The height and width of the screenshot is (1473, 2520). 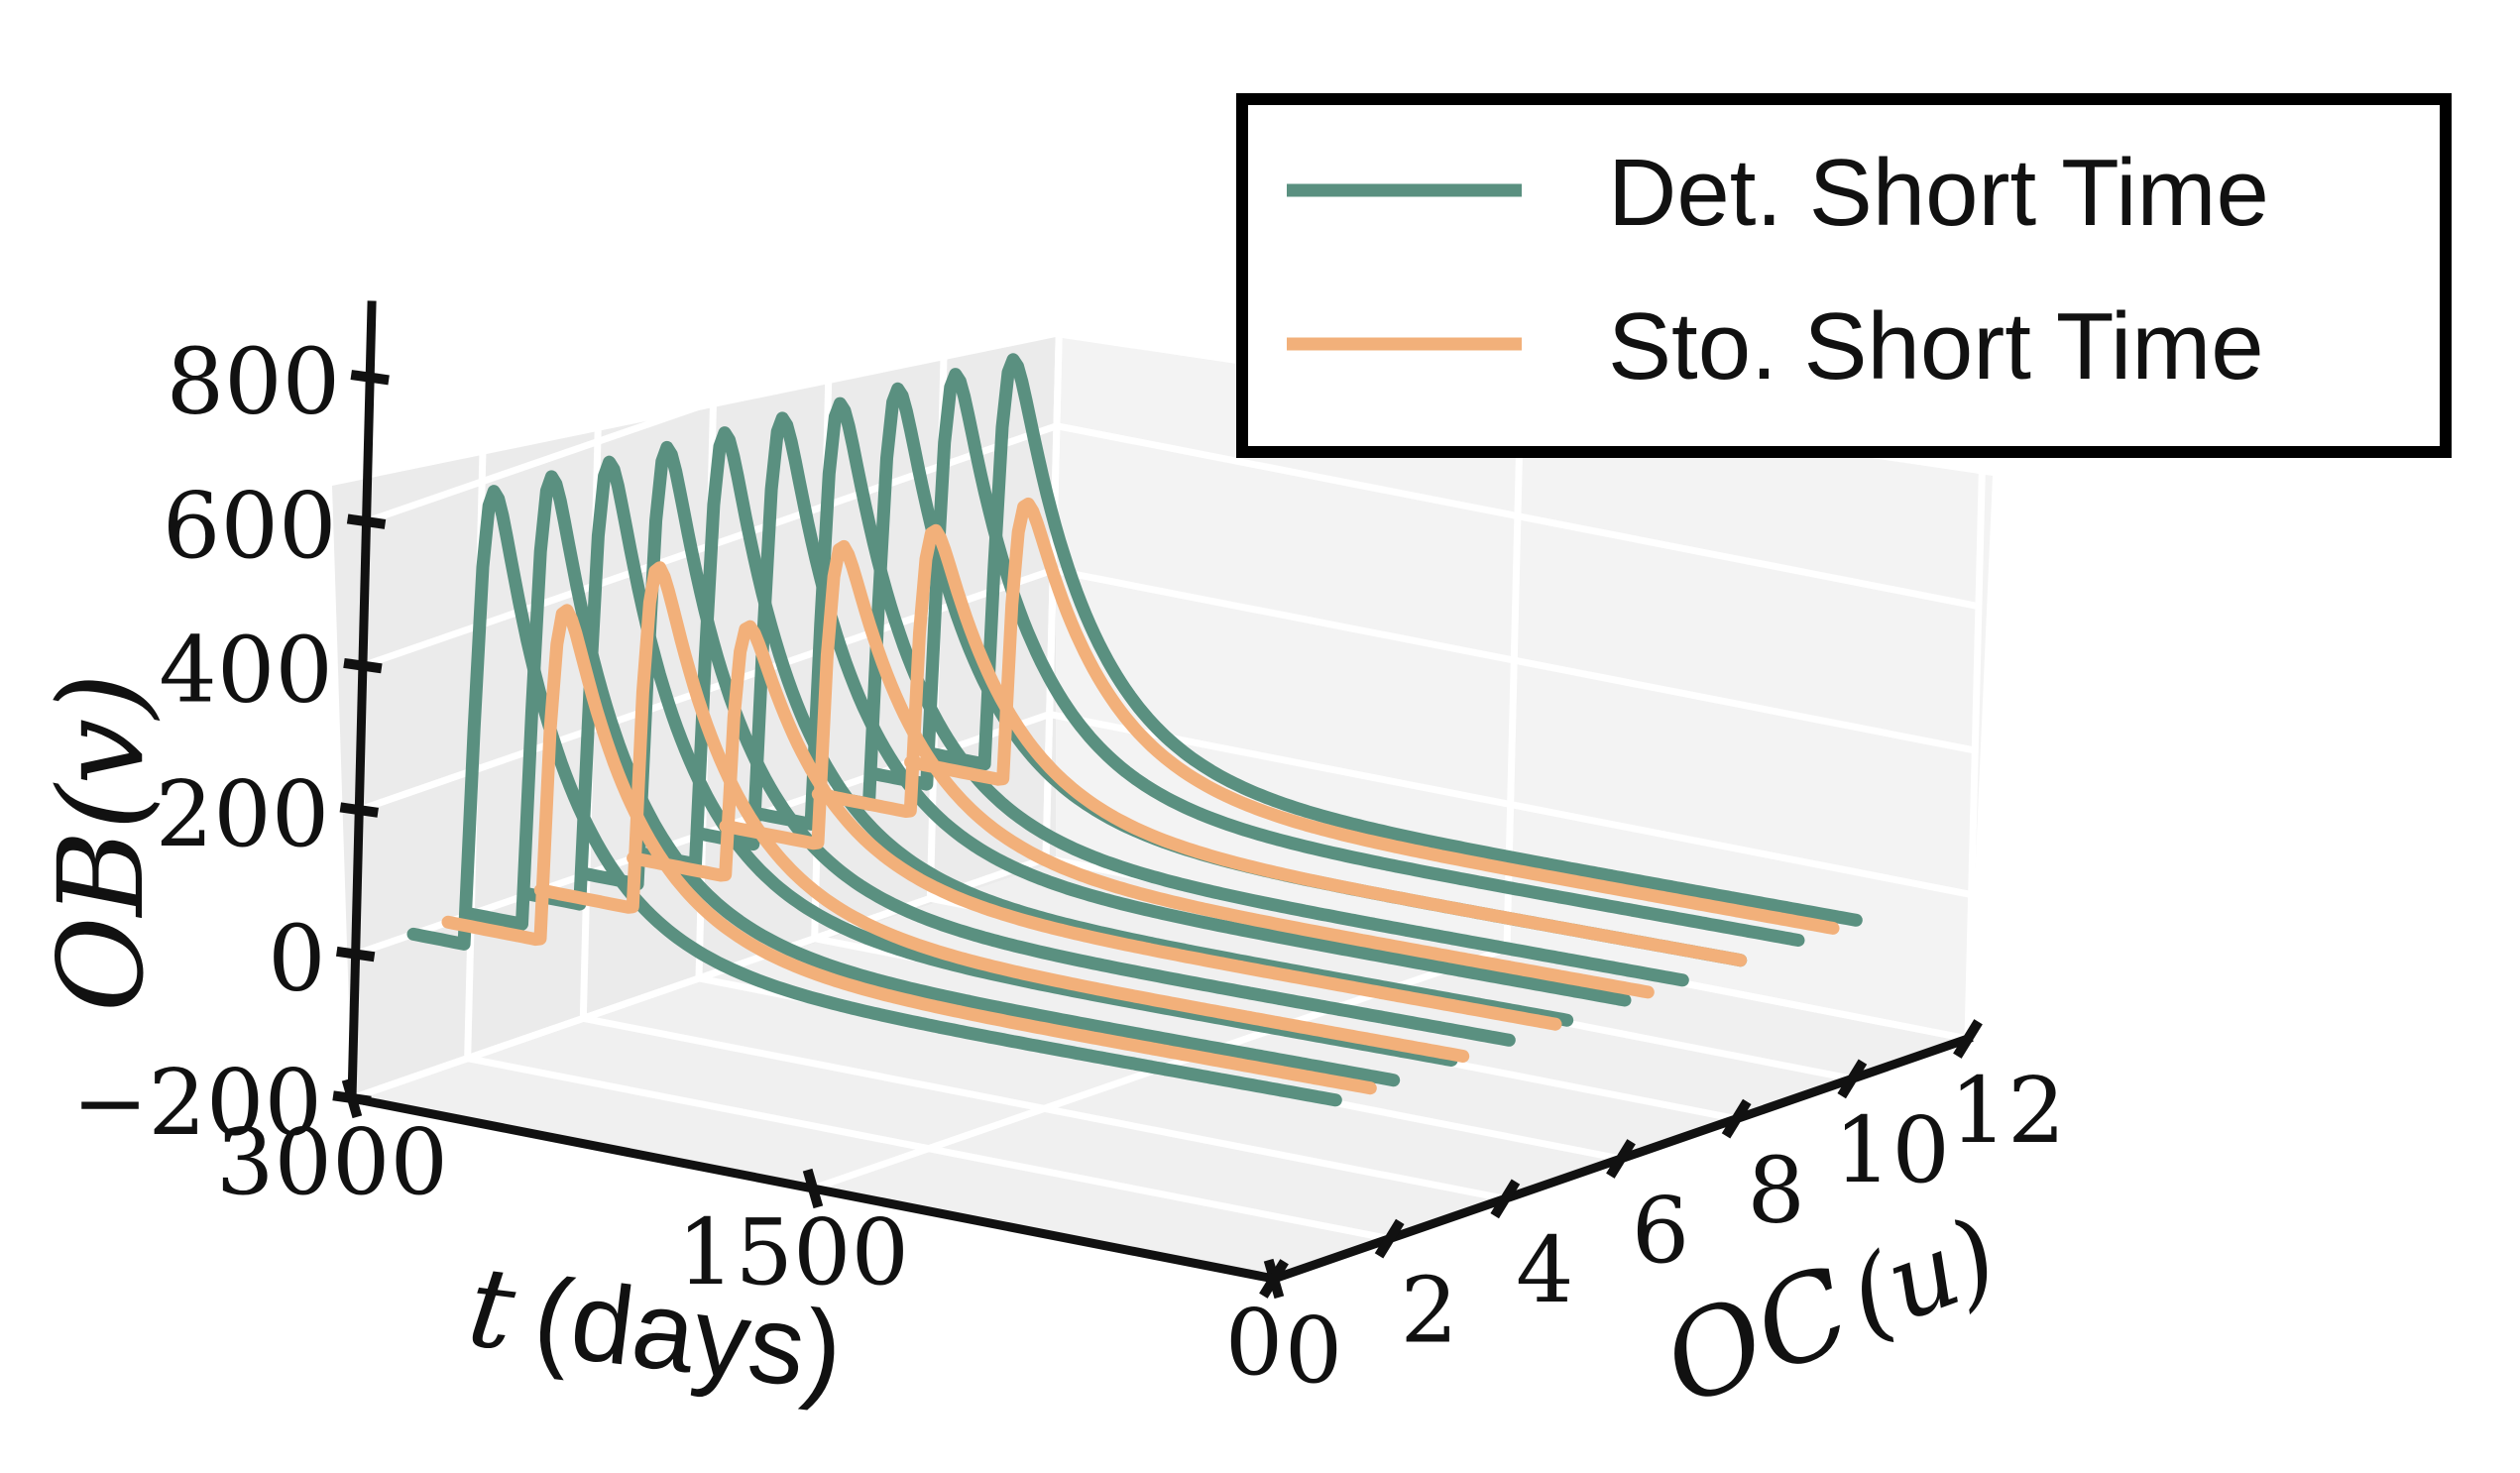 I want to click on oc-tick-label: 10, so click(x=1892, y=1150).